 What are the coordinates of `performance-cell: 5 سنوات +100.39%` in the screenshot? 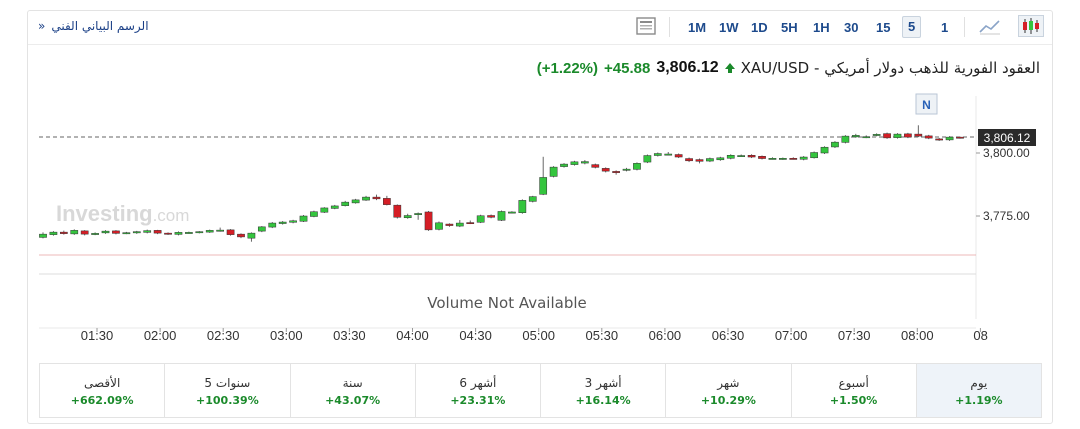 It's located at (226, 390).